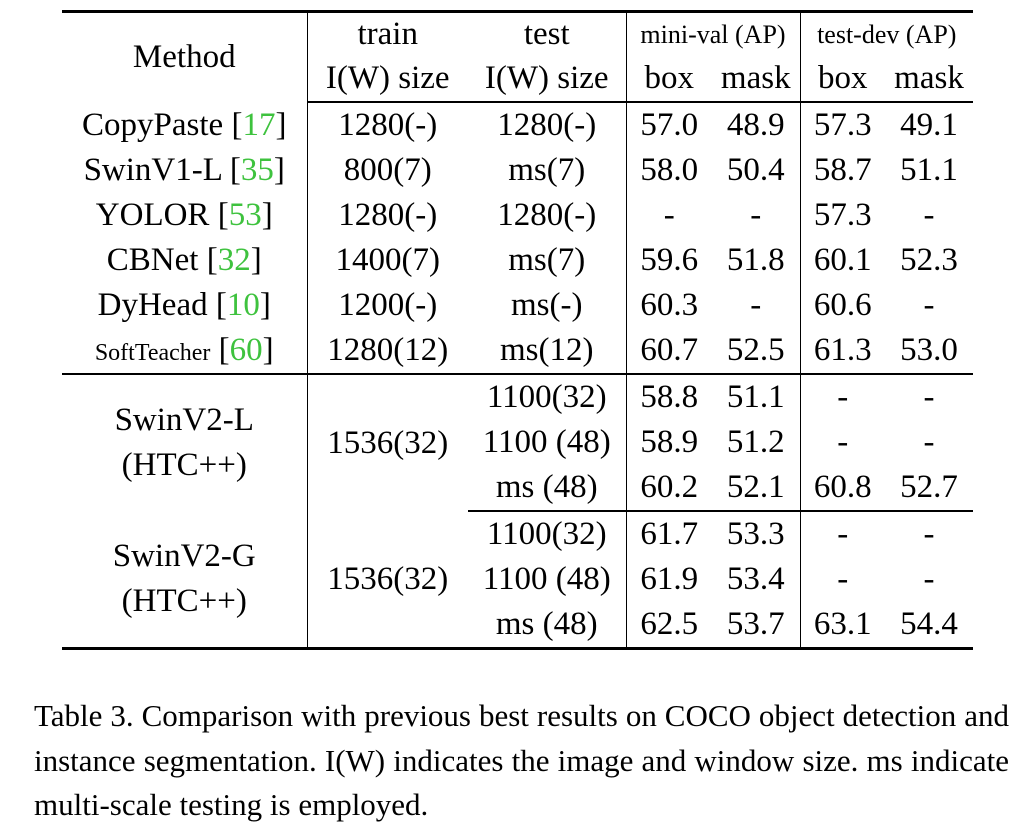 This screenshot has width=1023, height=828. Describe the element at coordinates (669, 125) in the screenshot. I see `minival-box-cell: 57.0` at that location.